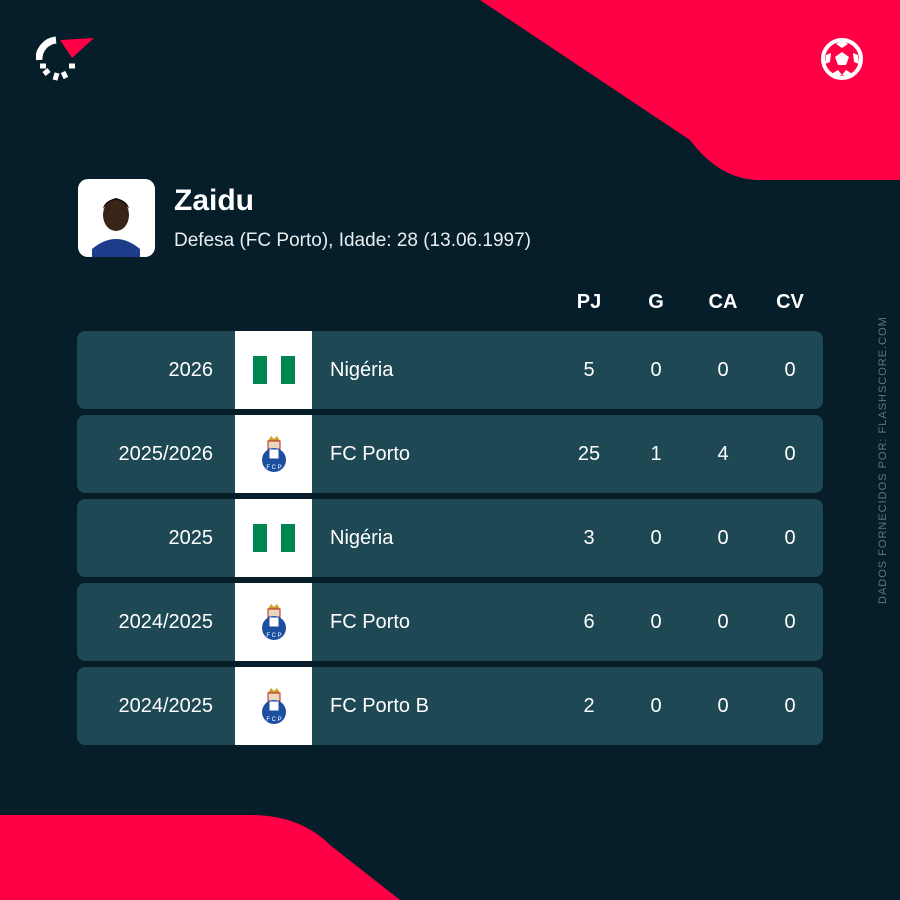 The image size is (900, 900). What do you see at coordinates (883, 460) in the screenshot?
I see `data-credit: DADOS FORNECIDOS POR: FLASHSCORE.COM` at bounding box center [883, 460].